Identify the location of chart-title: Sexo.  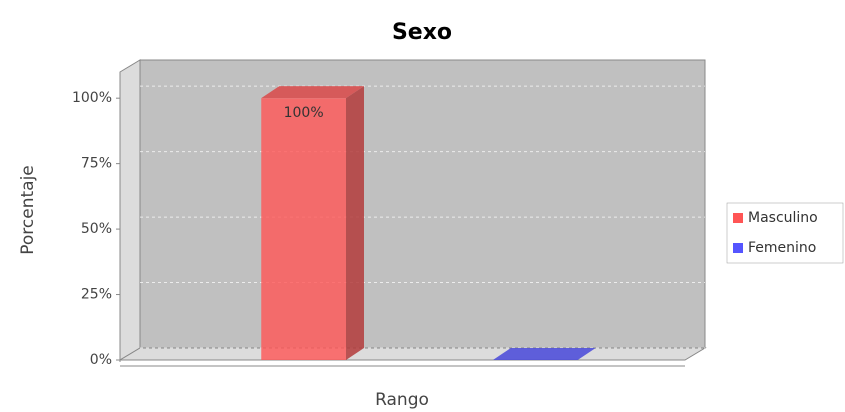
(422, 32).